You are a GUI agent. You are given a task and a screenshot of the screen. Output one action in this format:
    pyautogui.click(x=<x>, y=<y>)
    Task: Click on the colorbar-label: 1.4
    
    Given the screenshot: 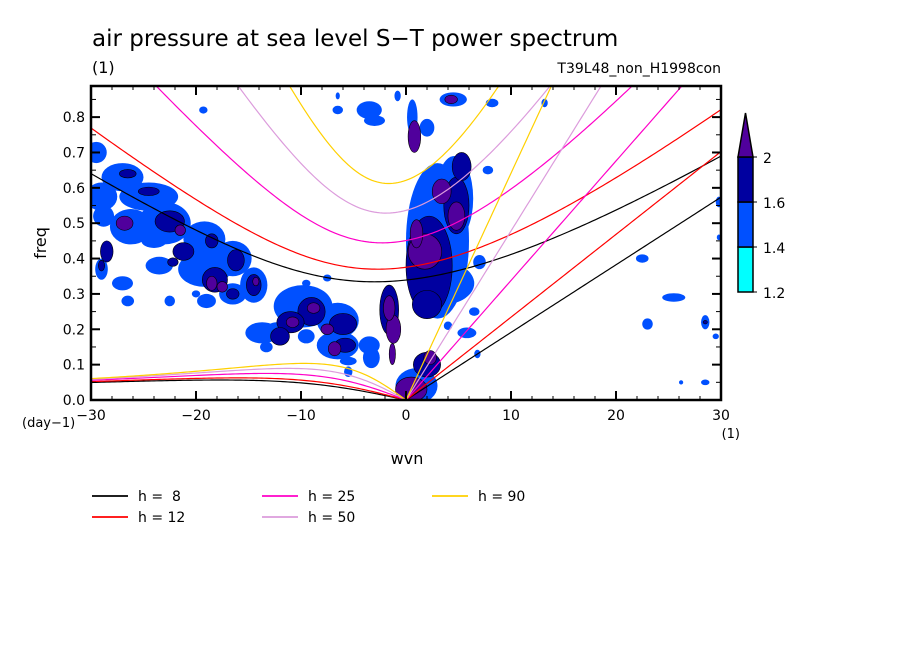 What is the action you would take?
    pyautogui.click(x=774, y=249)
    